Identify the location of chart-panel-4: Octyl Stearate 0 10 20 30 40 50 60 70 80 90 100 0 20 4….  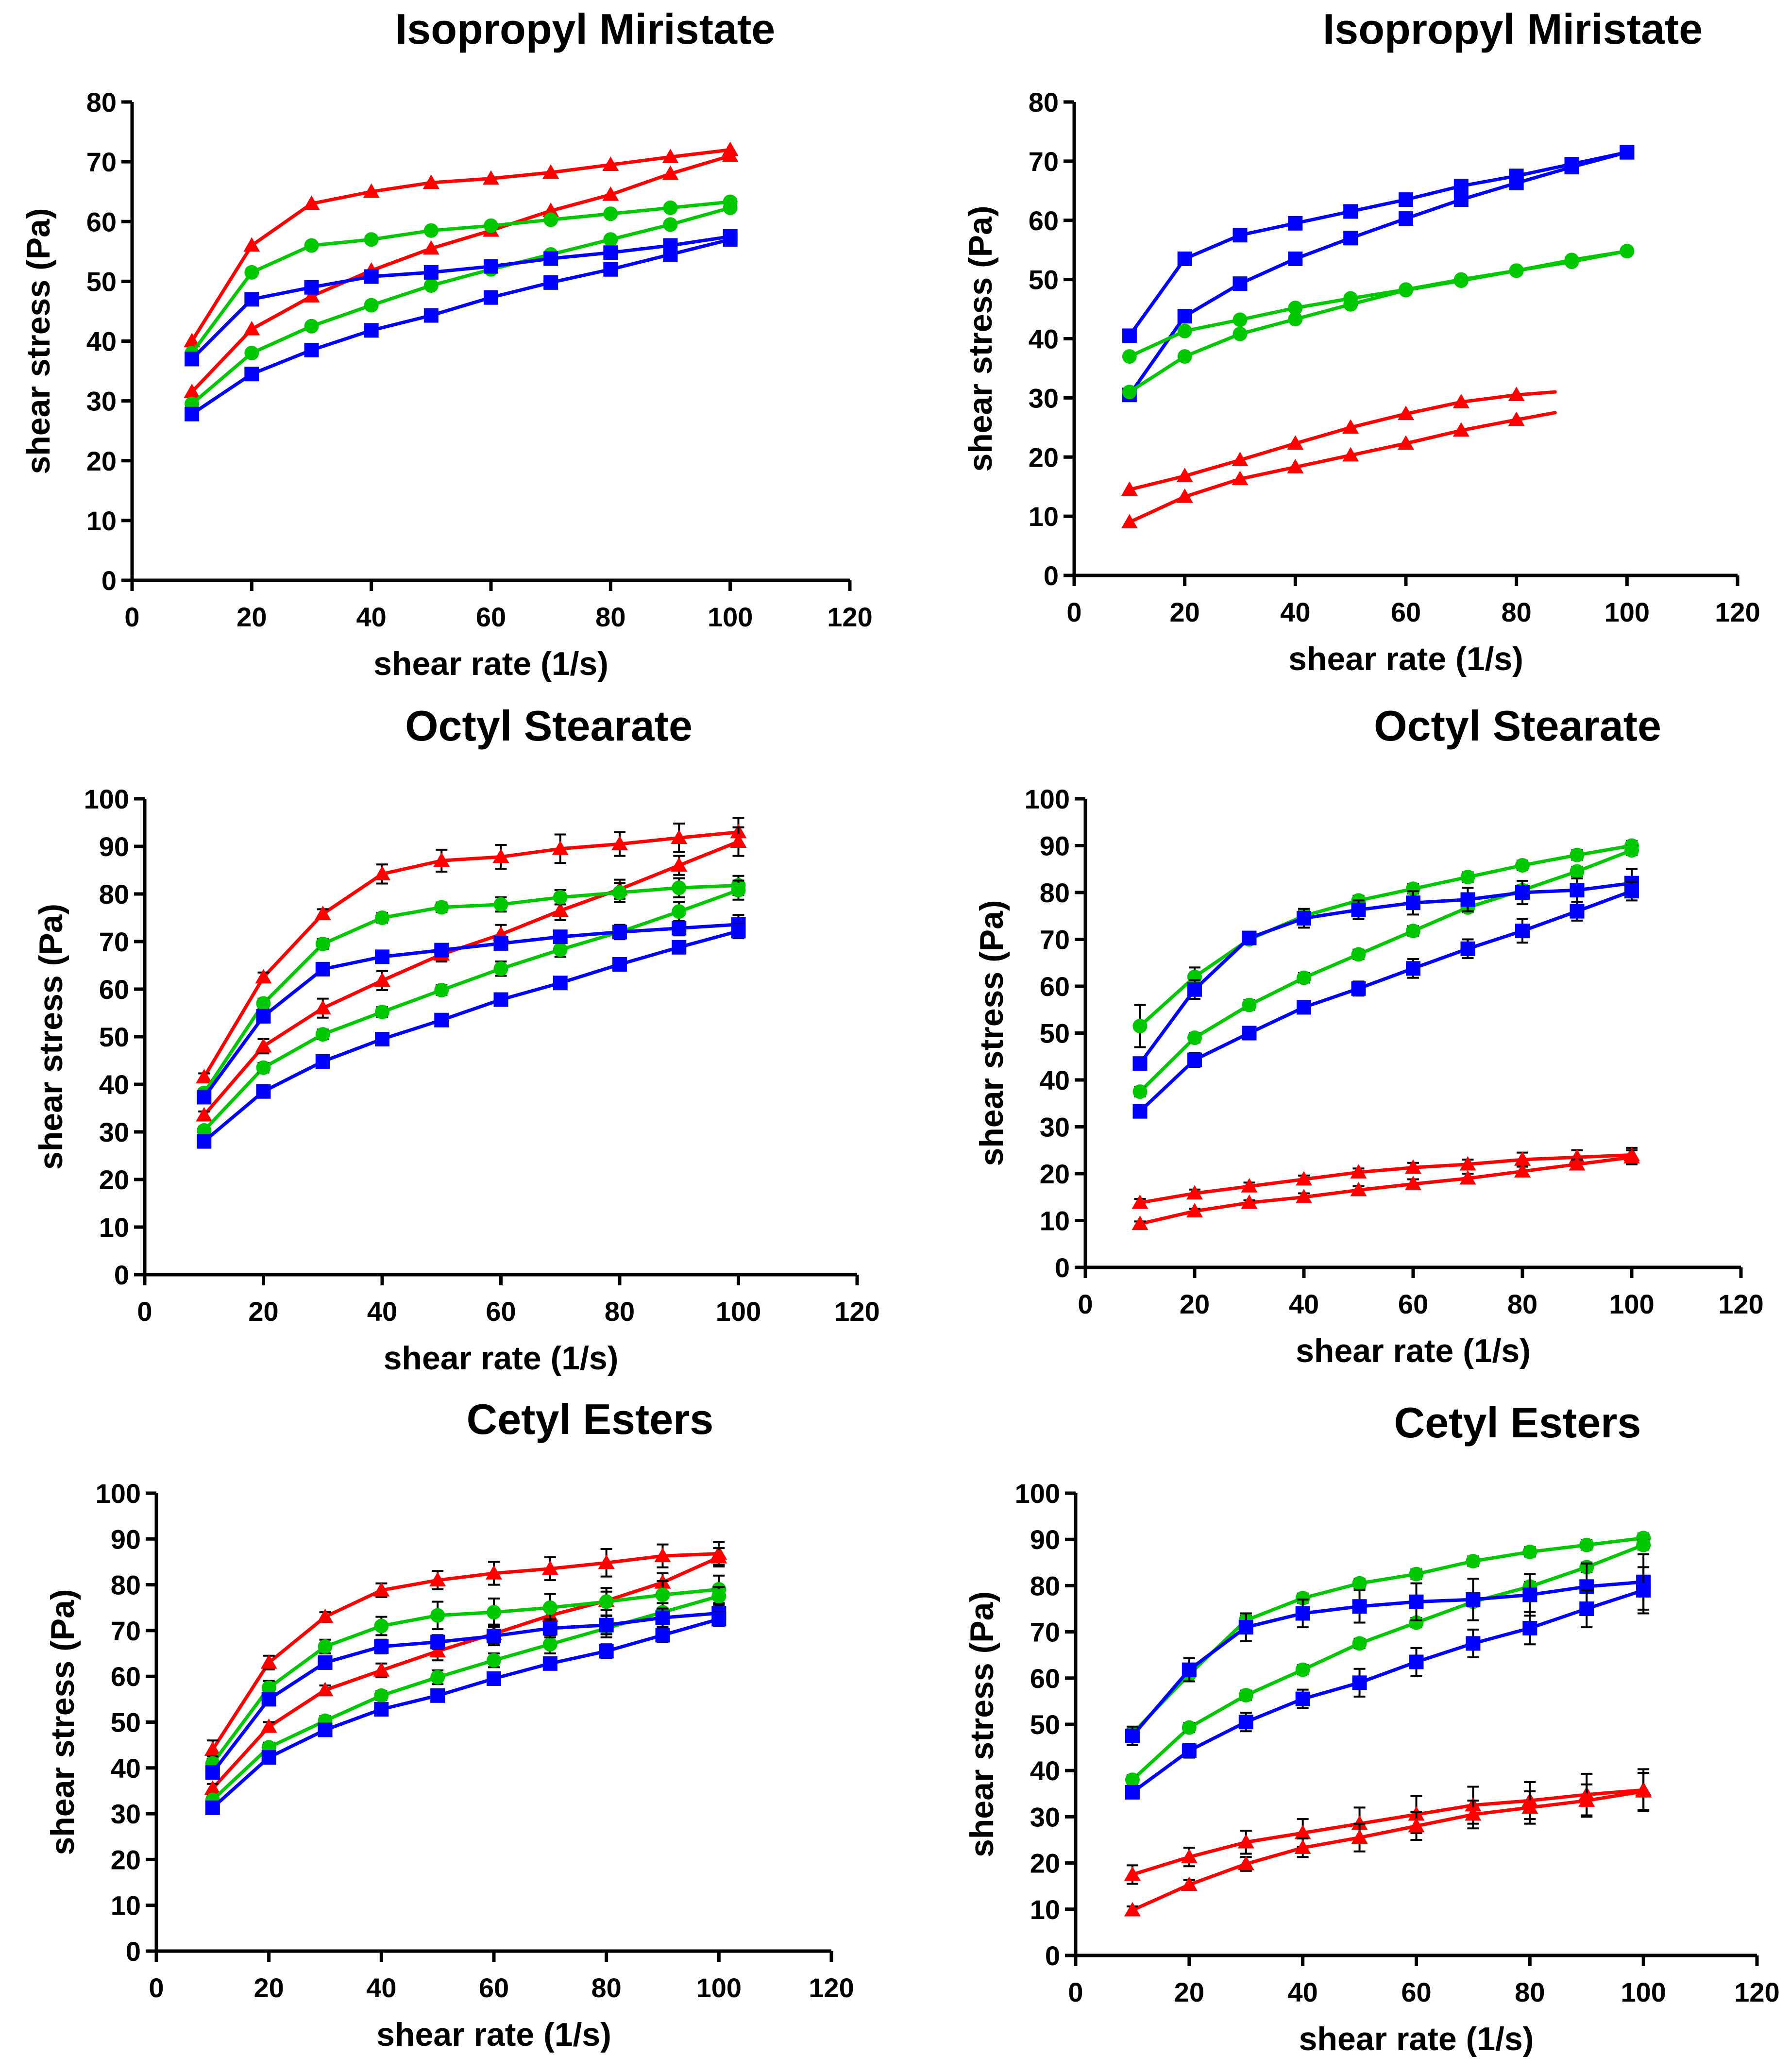
(1368, 1035).